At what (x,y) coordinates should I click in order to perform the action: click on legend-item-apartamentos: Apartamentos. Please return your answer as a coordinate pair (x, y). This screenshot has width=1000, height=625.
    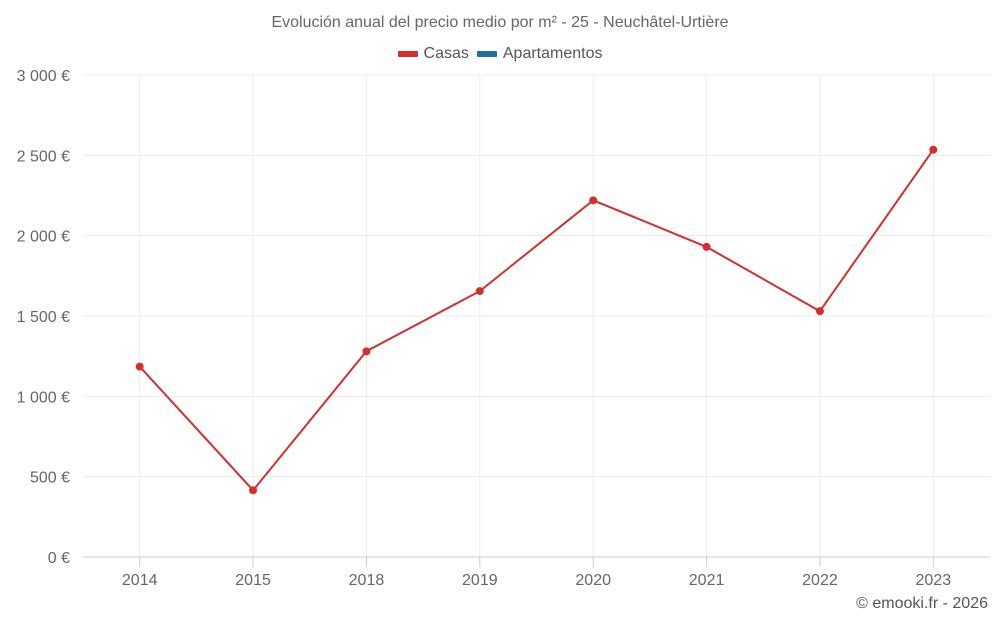
    Looking at the image, I should click on (539, 54).